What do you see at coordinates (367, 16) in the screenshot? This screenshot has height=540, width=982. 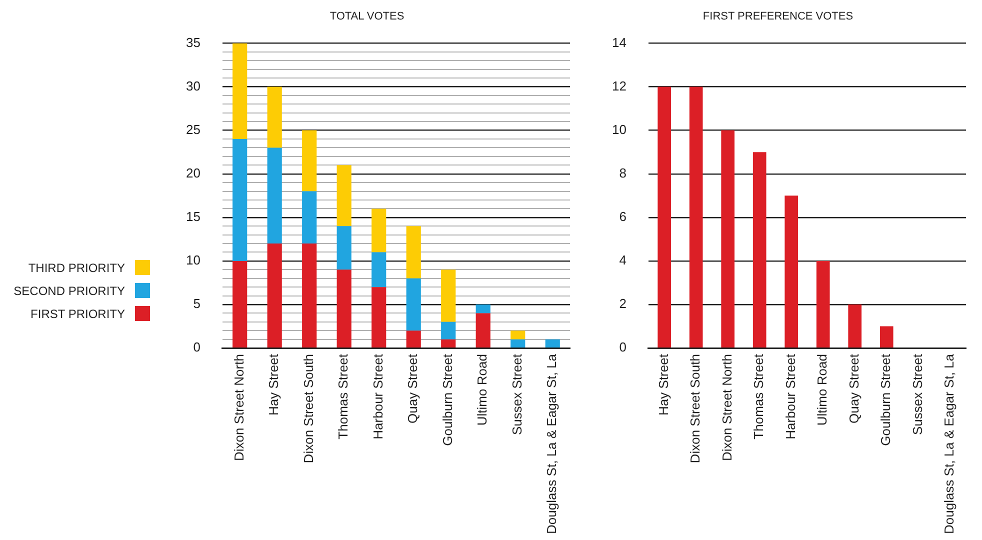 I see `chart-title: TOTAL VOTES` at bounding box center [367, 16].